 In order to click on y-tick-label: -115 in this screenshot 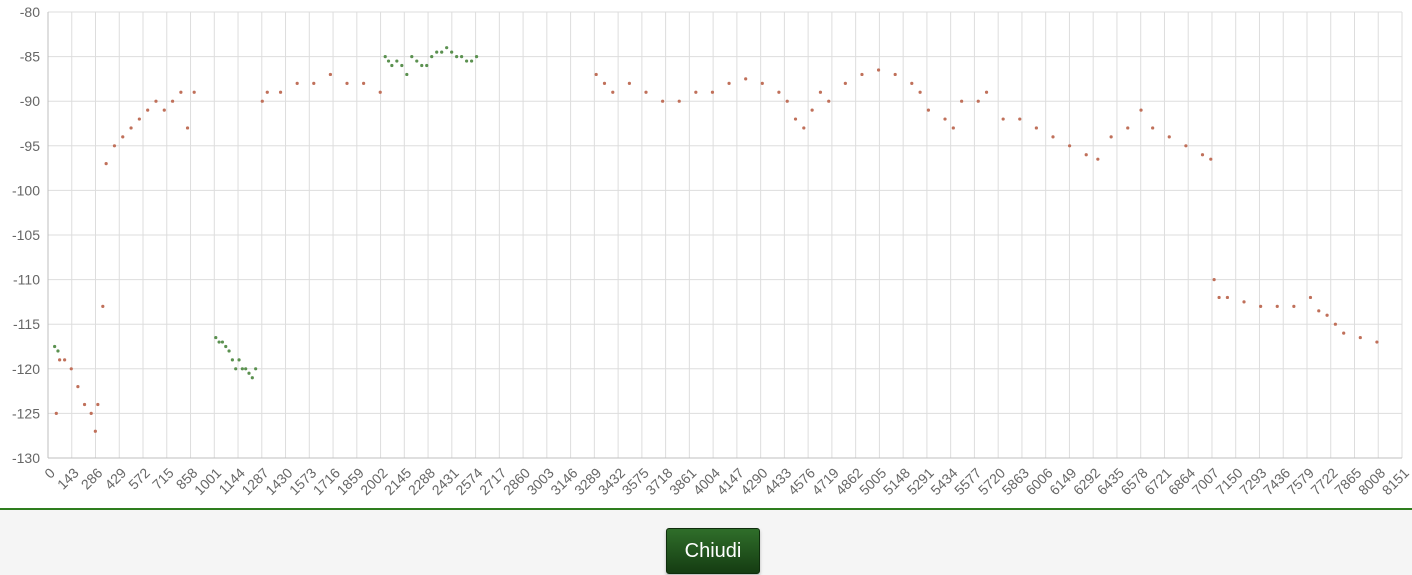, I will do `click(26, 324)`.